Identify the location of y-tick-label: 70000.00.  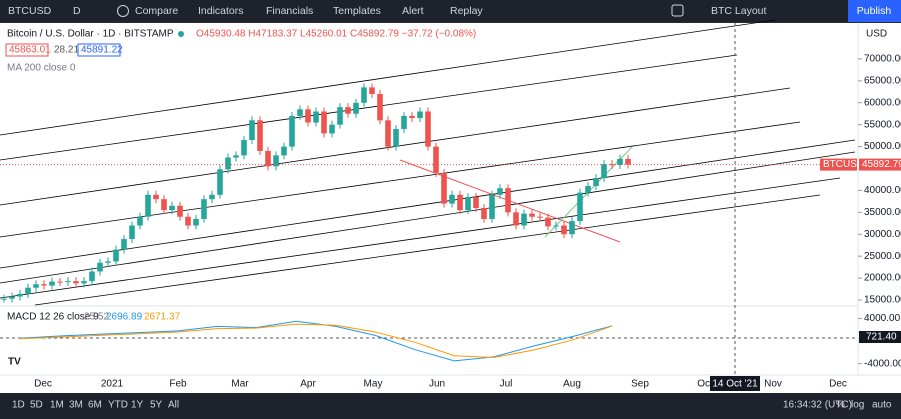
(882, 59).